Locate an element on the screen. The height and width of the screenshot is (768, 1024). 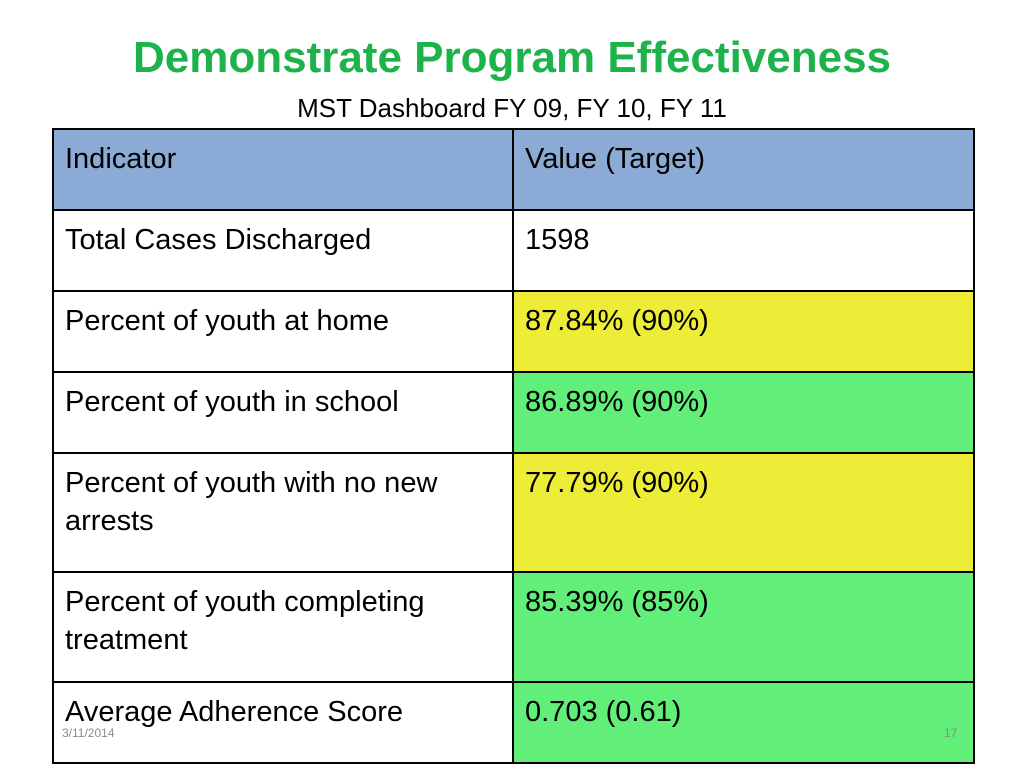
slide-title: Demonstrate Program Effectiveness is located at coordinates (512, 57).